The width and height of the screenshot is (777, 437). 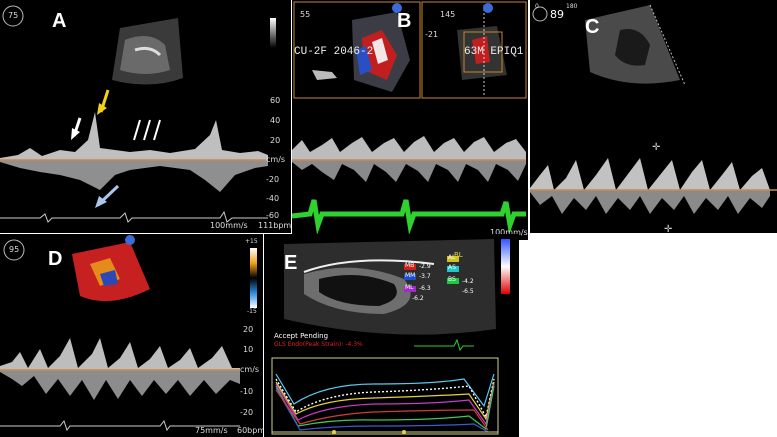 I want to click on panel-e-seg-bl: BL, so click(x=458, y=255).